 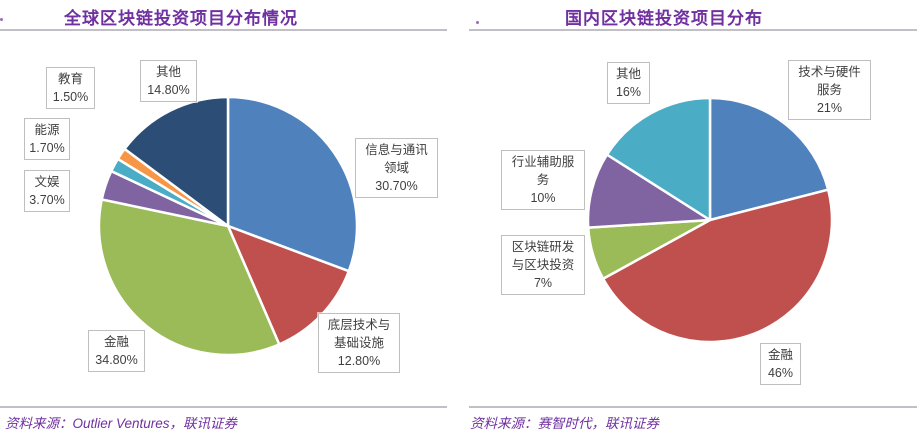 I want to click on pie-label-industry-support: 行业辅助服 务 10%, so click(x=543, y=180).